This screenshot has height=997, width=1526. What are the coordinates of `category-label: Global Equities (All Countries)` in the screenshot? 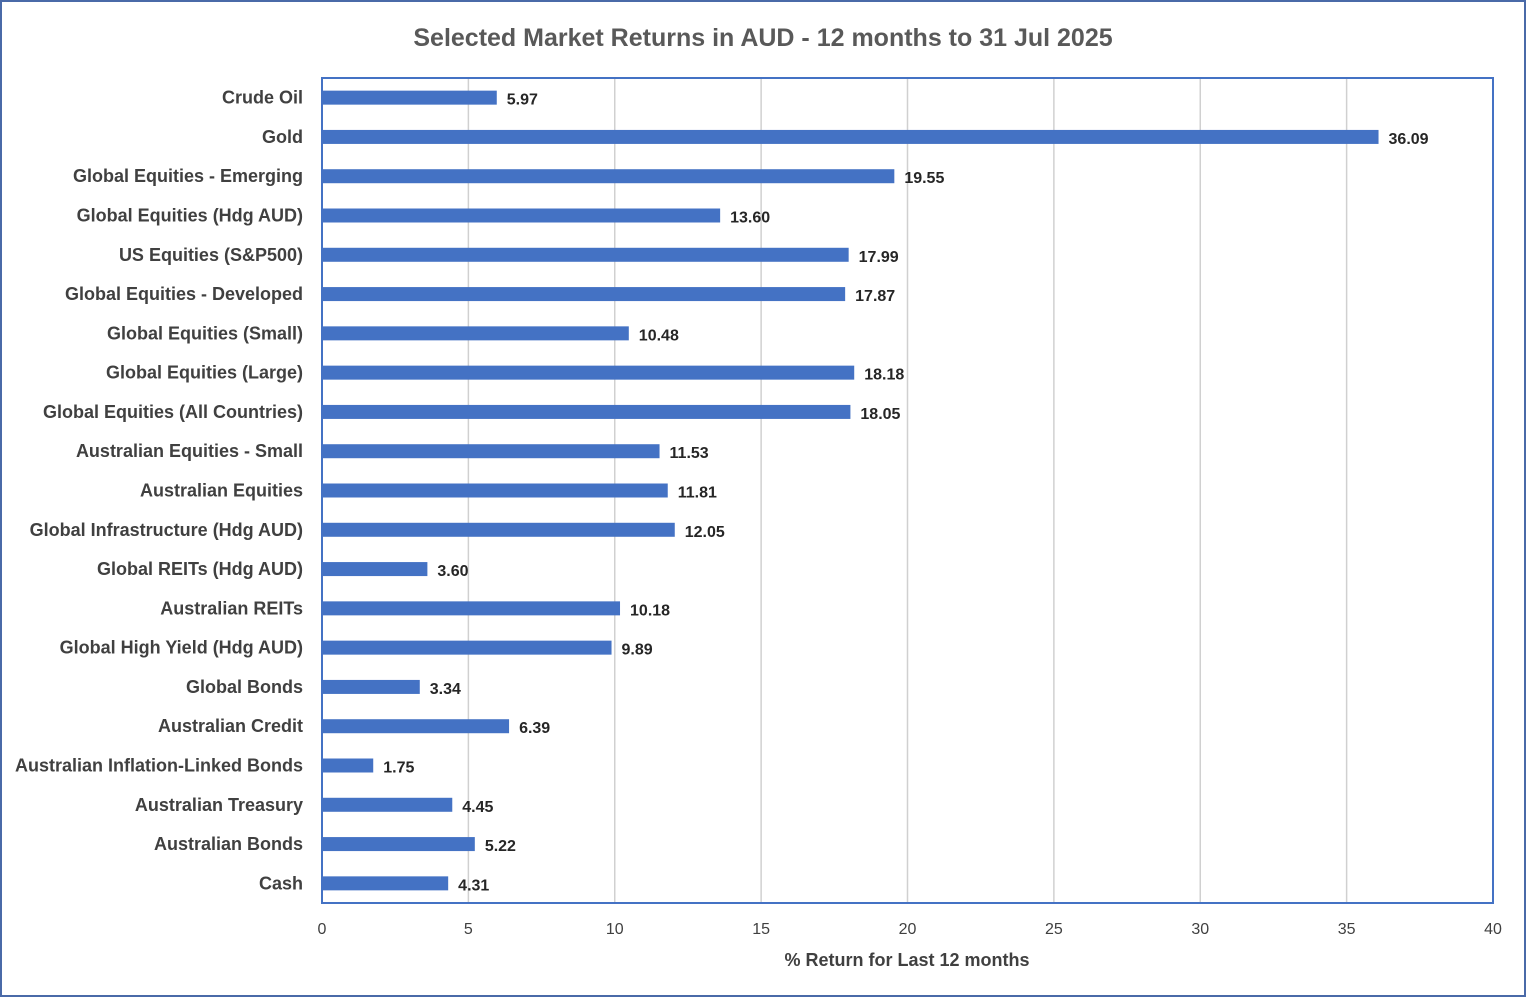 It's located at (173, 412).